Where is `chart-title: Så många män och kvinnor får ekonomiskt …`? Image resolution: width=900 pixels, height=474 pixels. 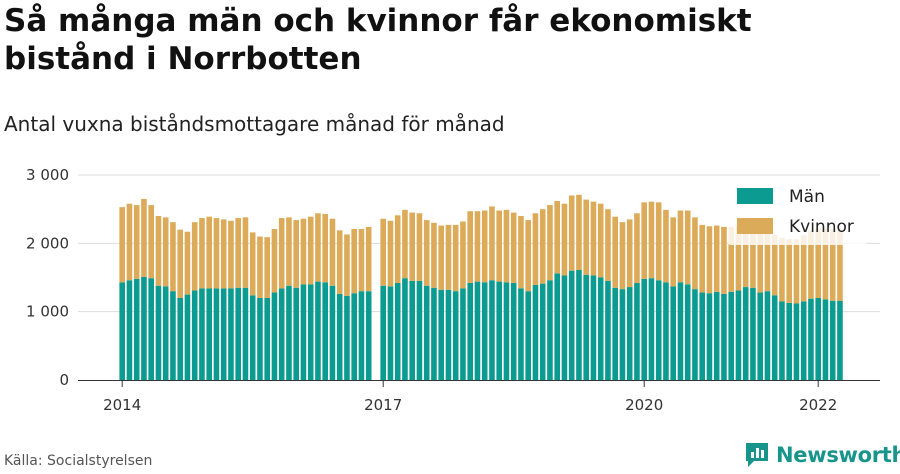 chart-title: Så många män och kvinnor får ekonomiskt … is located at coordinates (378, 40).